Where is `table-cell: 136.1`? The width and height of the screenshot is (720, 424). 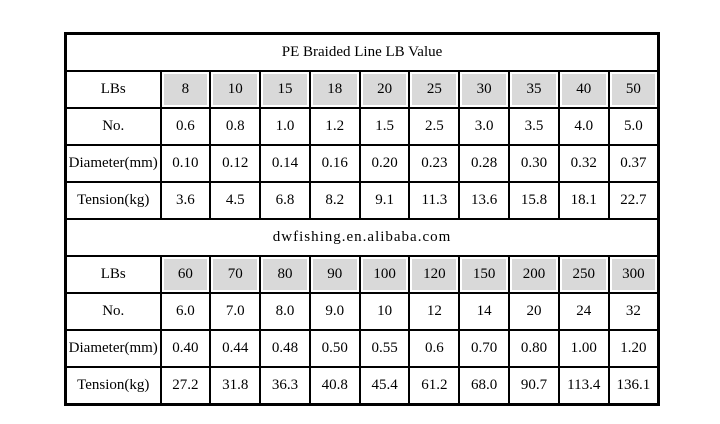 table-cell: 136.1 is located at coordinates (633, 386).